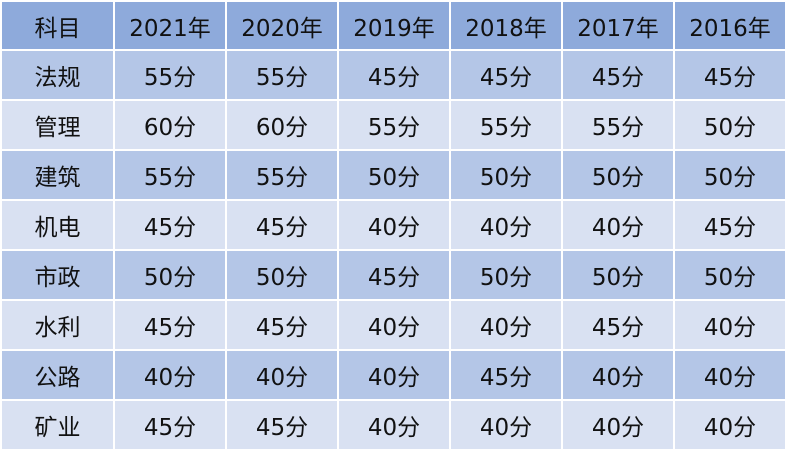 This screenshot has width=787, height=451. I want to click on year-header: 2017年, so click(618, 25).